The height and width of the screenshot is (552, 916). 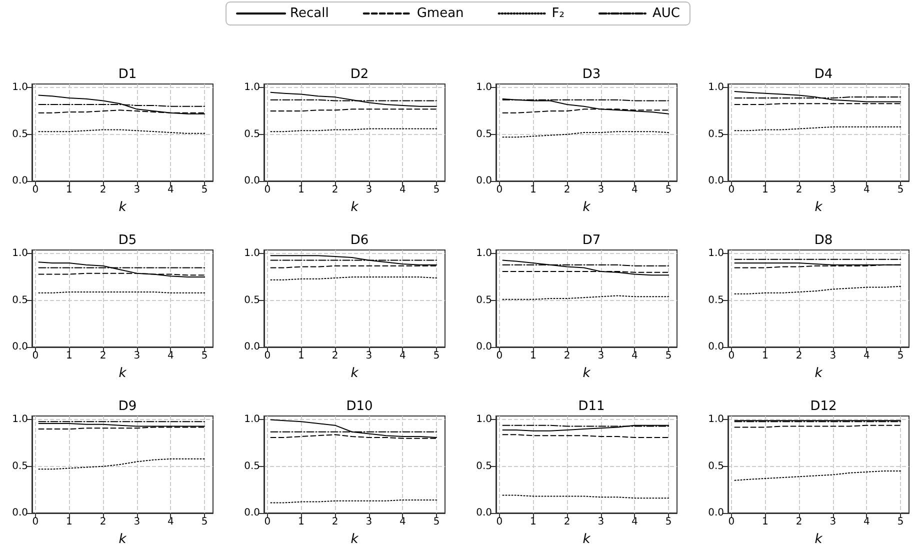 What do you see at coordinates (359, 240) in the screenshot?
I see `chart-title: D6` at bounding box center [359, 240].